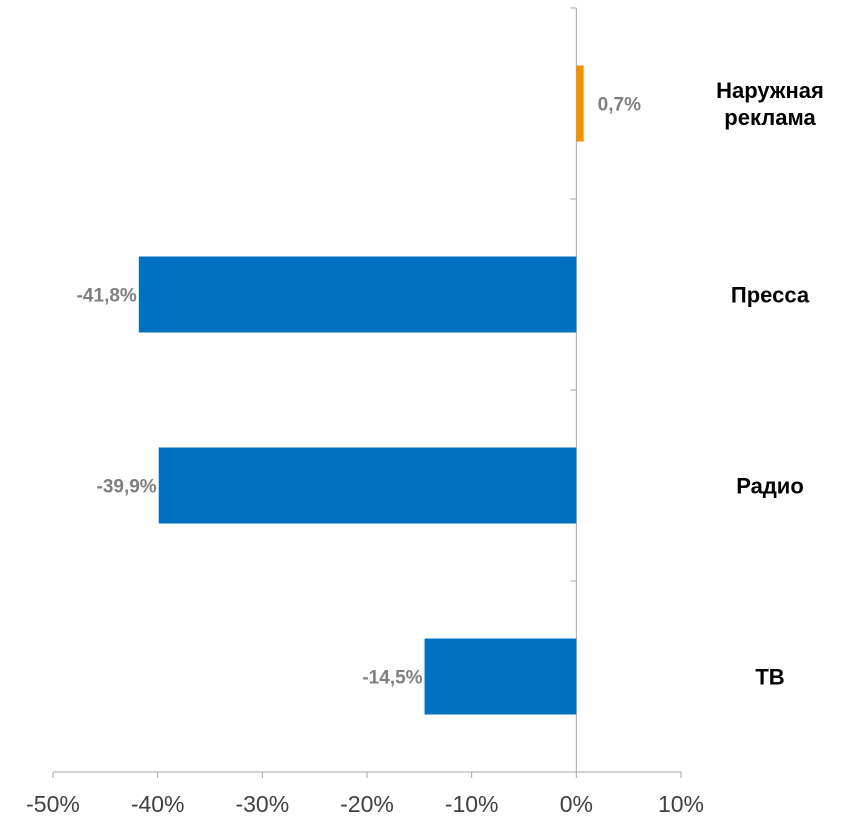 This screenshot has width=853, height=819. Describe the element at coordinates (53, 804) in the screenshot. I see `x-tick-label: -50%` at that location.